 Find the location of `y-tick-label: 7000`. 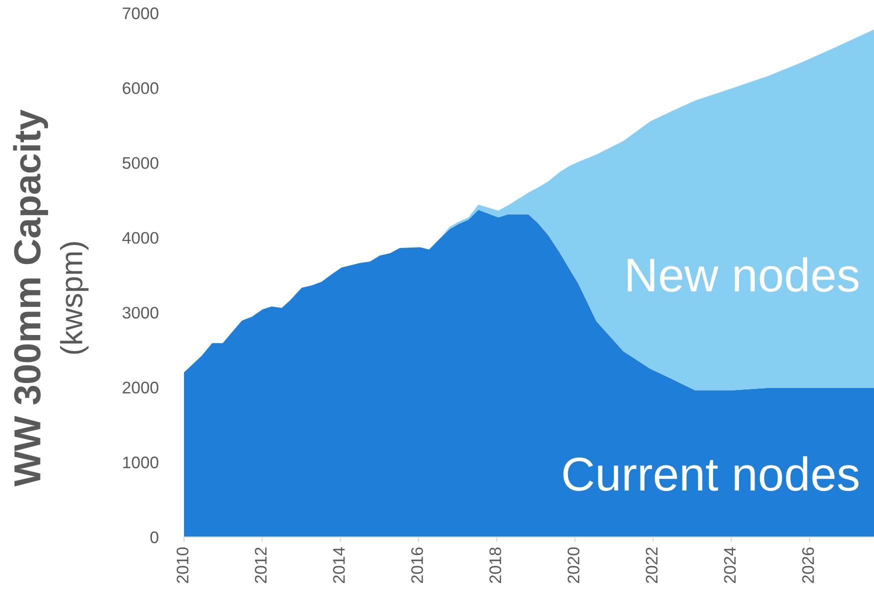

y-tick-label: 7000 is located at coordinates (140, 13).